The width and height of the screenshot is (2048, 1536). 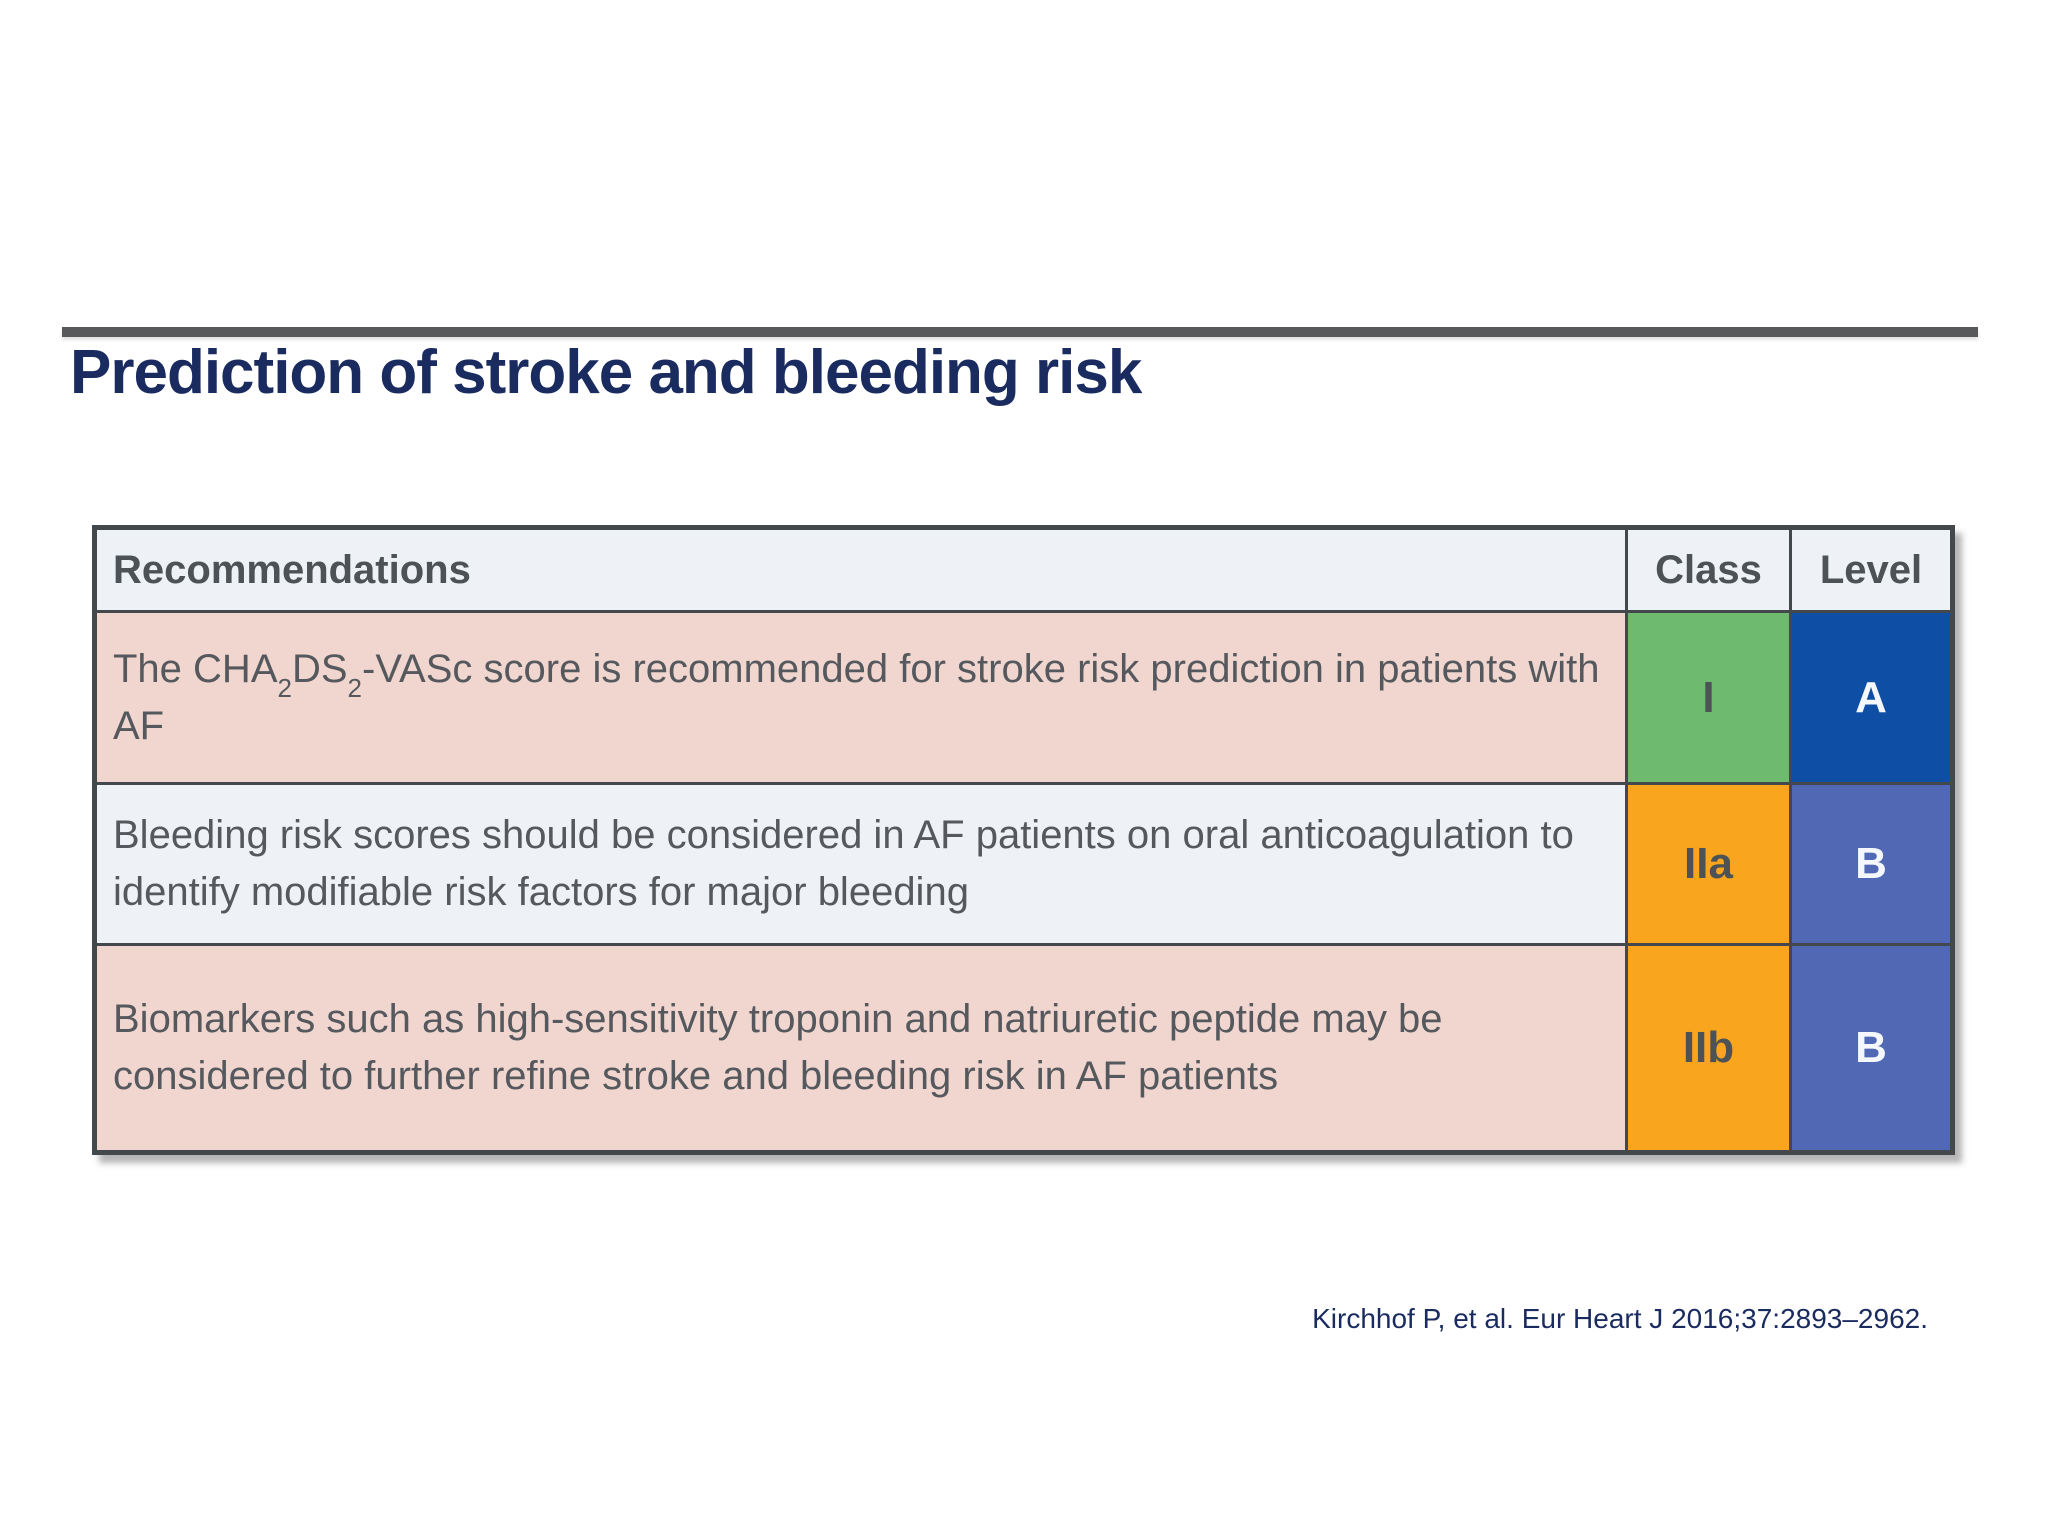 I want to click on column-header-class: Class, so click(x=1708, y=570).